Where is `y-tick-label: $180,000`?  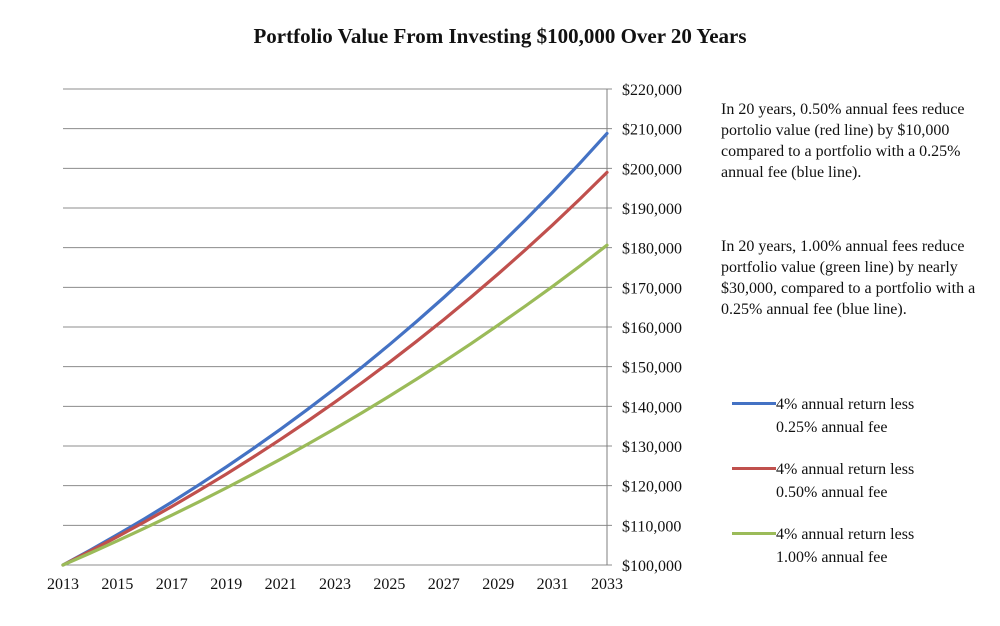 y-tick-label: $180,000 is located at coordinates (652, 249).